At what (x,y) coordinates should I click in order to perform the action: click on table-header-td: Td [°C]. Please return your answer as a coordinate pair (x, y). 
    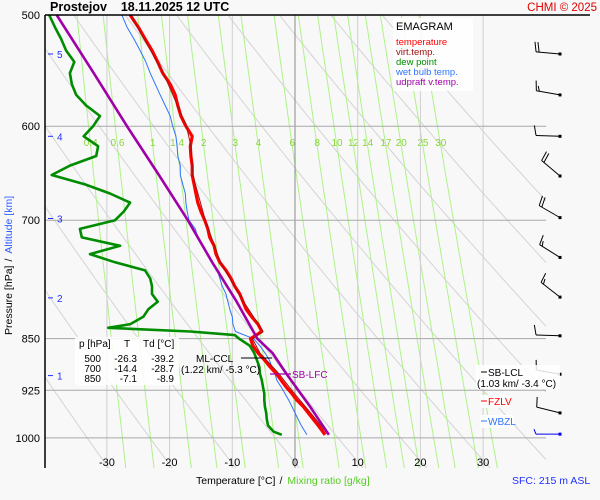
    Looking at the image, I should click on (158, 344).